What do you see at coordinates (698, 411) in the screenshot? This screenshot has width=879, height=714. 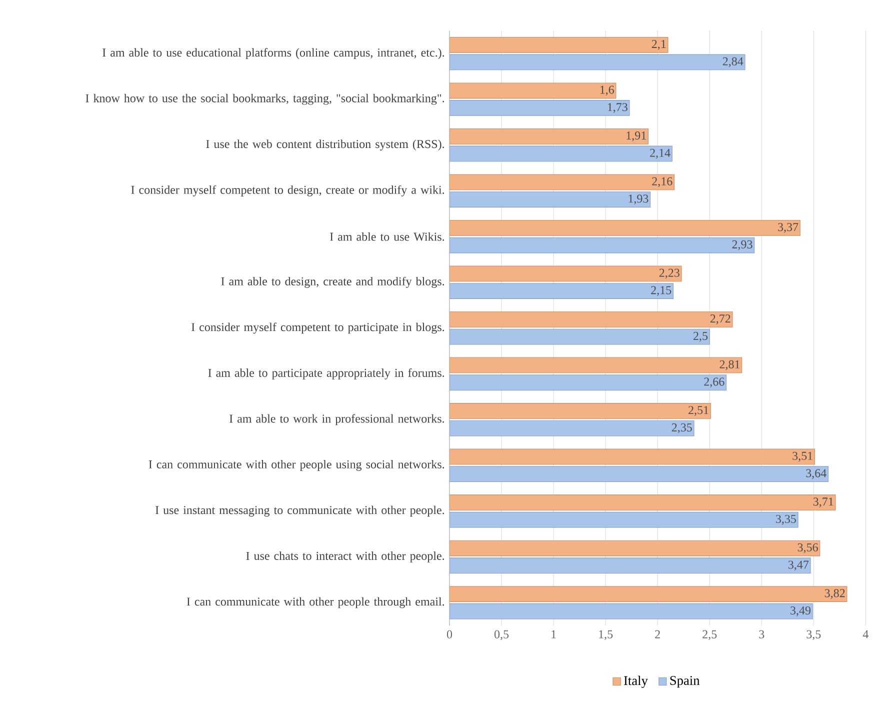 I see `data-label: 2,51` at bounding box center [698, 411].